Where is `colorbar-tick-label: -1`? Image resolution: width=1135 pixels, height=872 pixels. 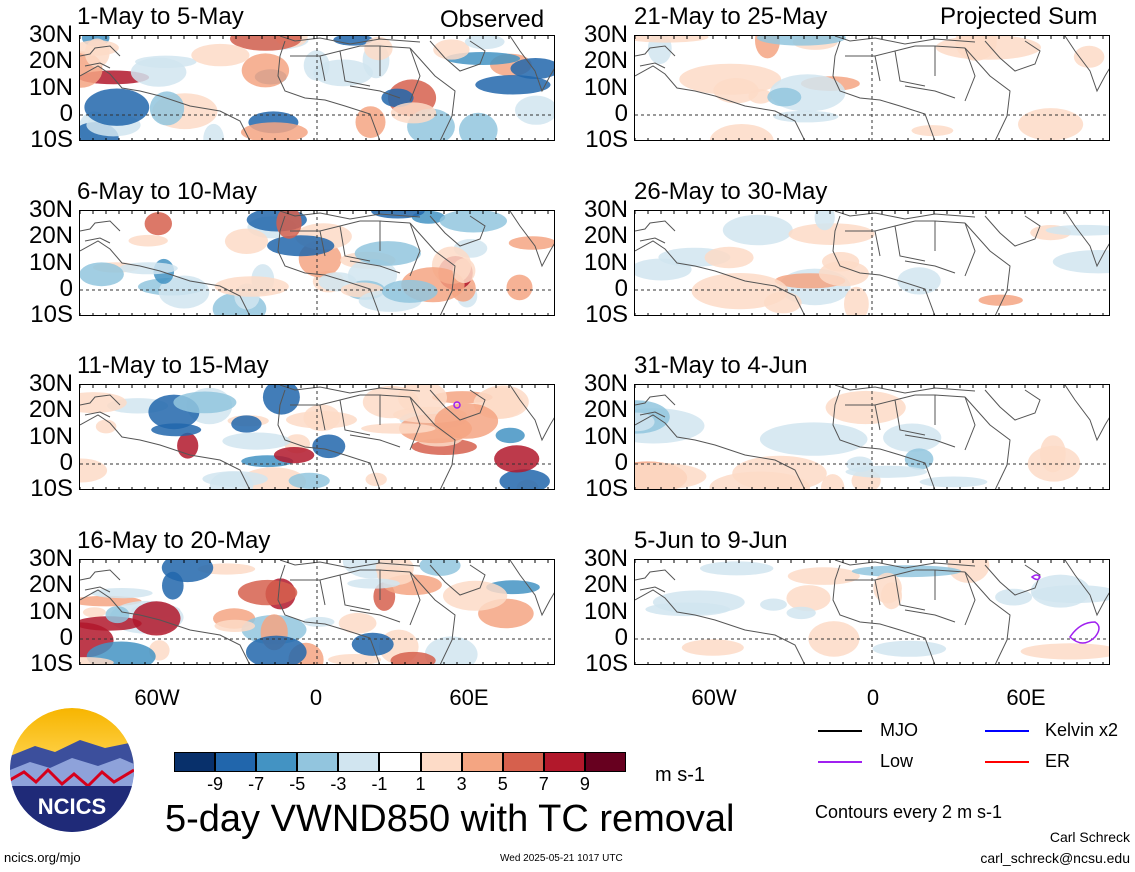
colorbar-tick-label: -1 is located at coordinates (379, 784).